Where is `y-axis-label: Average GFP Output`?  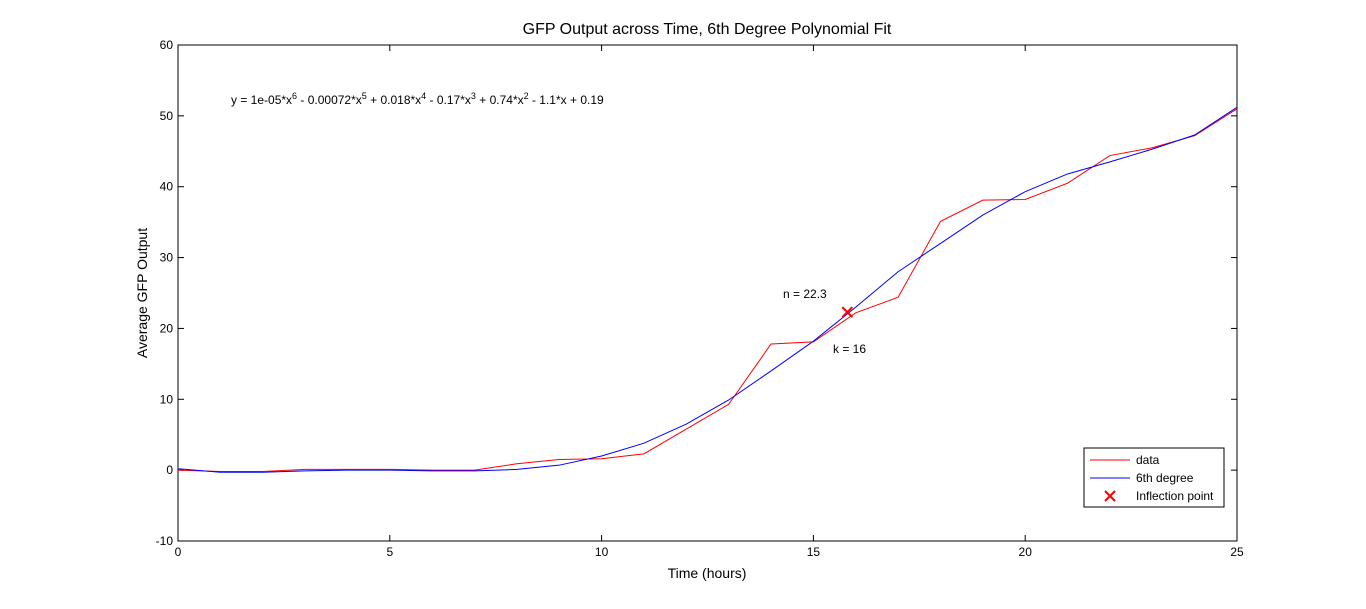
y-axis-label: Average GFP Output is located at coordinates (142, 293).